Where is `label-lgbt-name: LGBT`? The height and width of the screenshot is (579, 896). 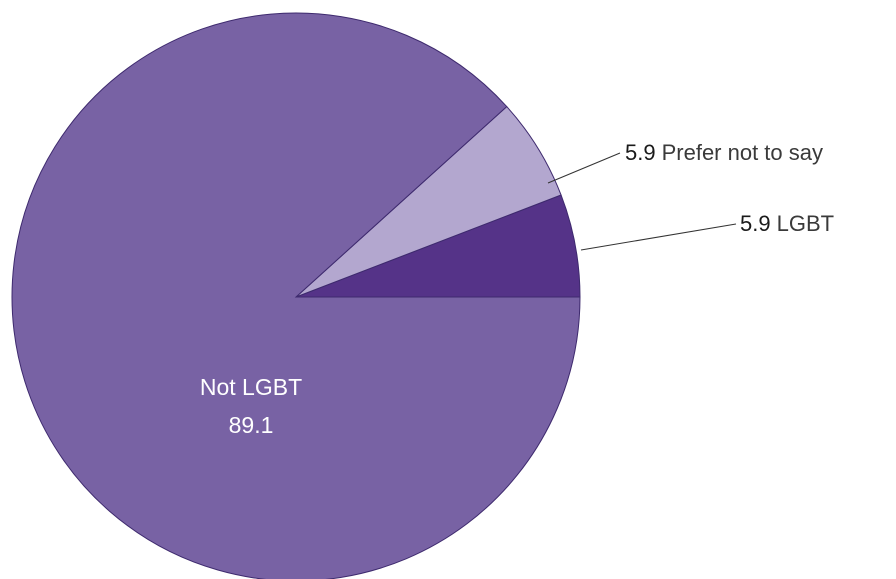 label-lgbt-name: LGBT is located at coordinates (805, 223).